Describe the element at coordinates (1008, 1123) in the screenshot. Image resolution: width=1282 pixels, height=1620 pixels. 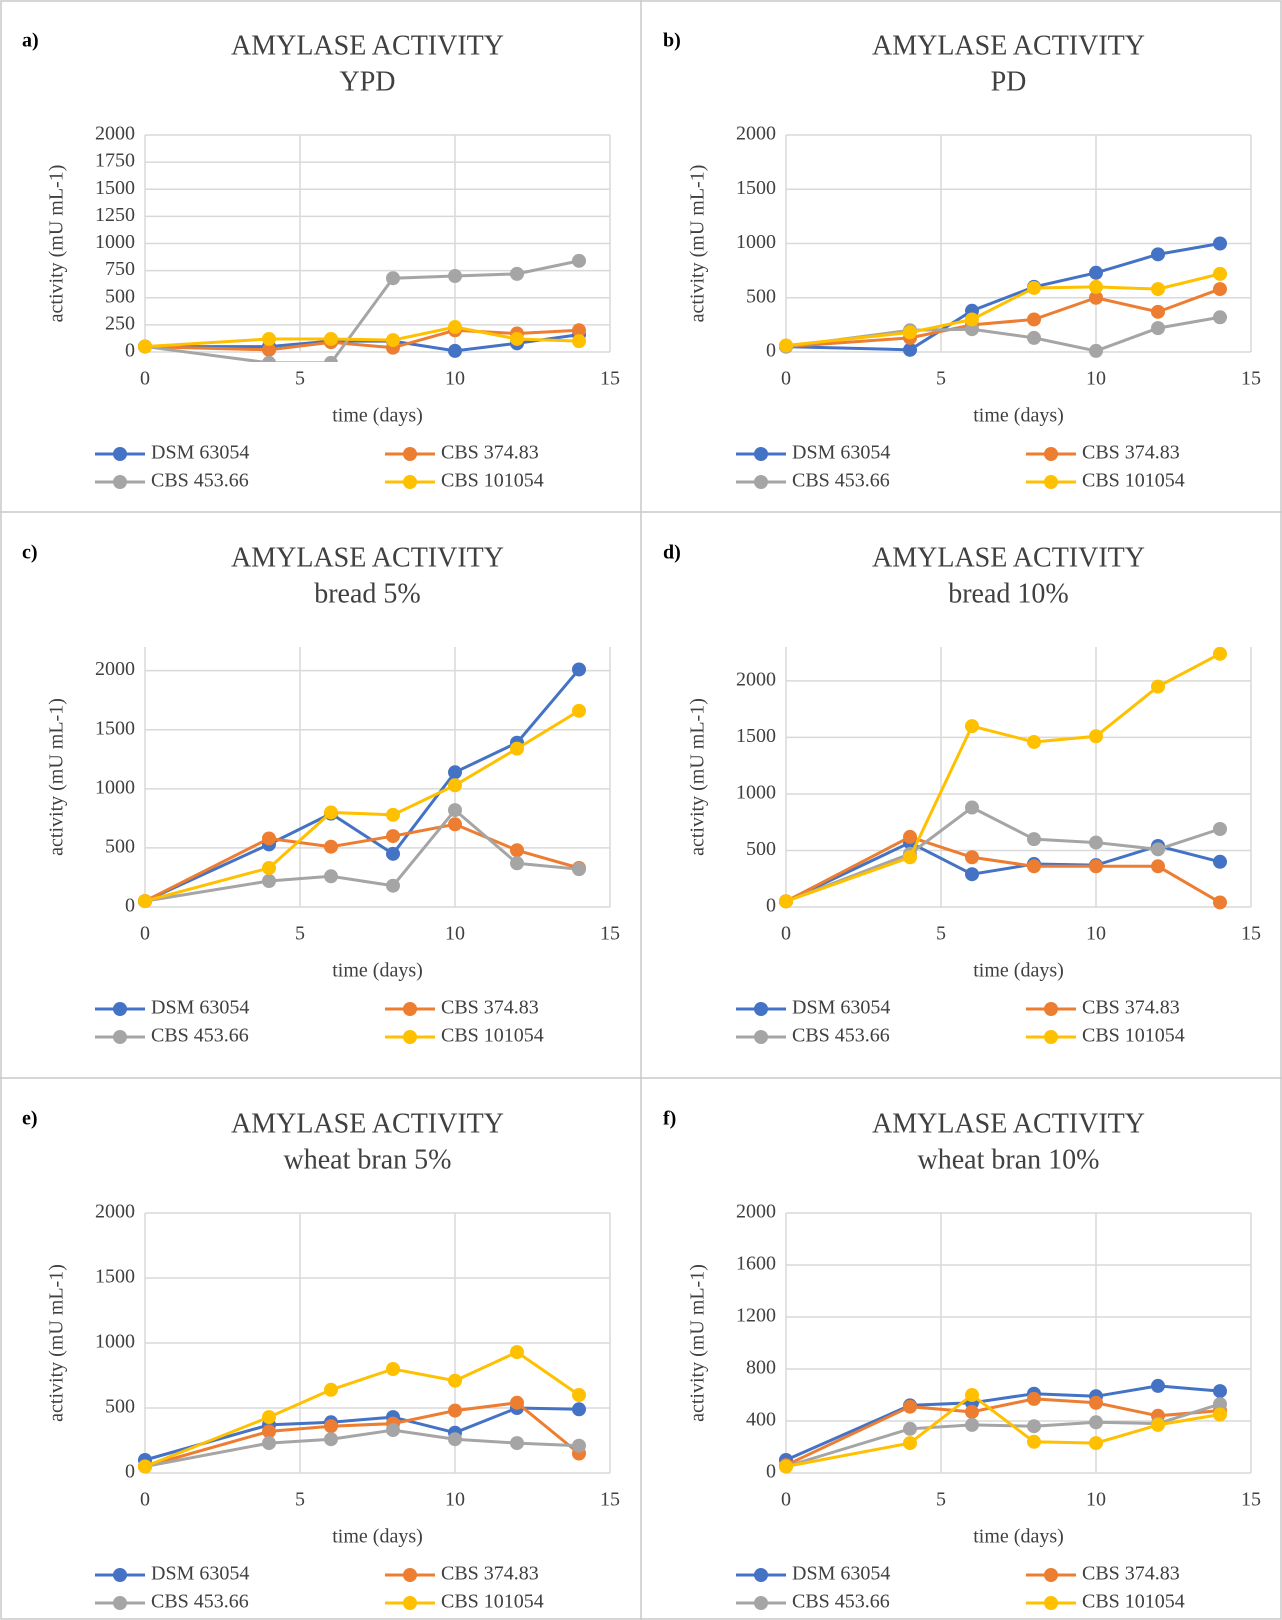
I see `chart-title: AMYLASE ACTIVITY` at that location.